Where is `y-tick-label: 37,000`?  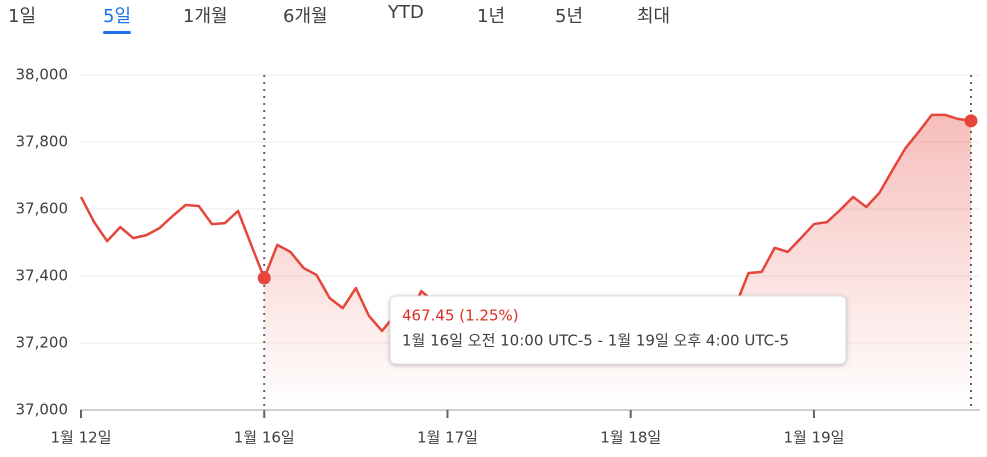
y-tick-label: 37,000 is located at coordinates (42, 410).